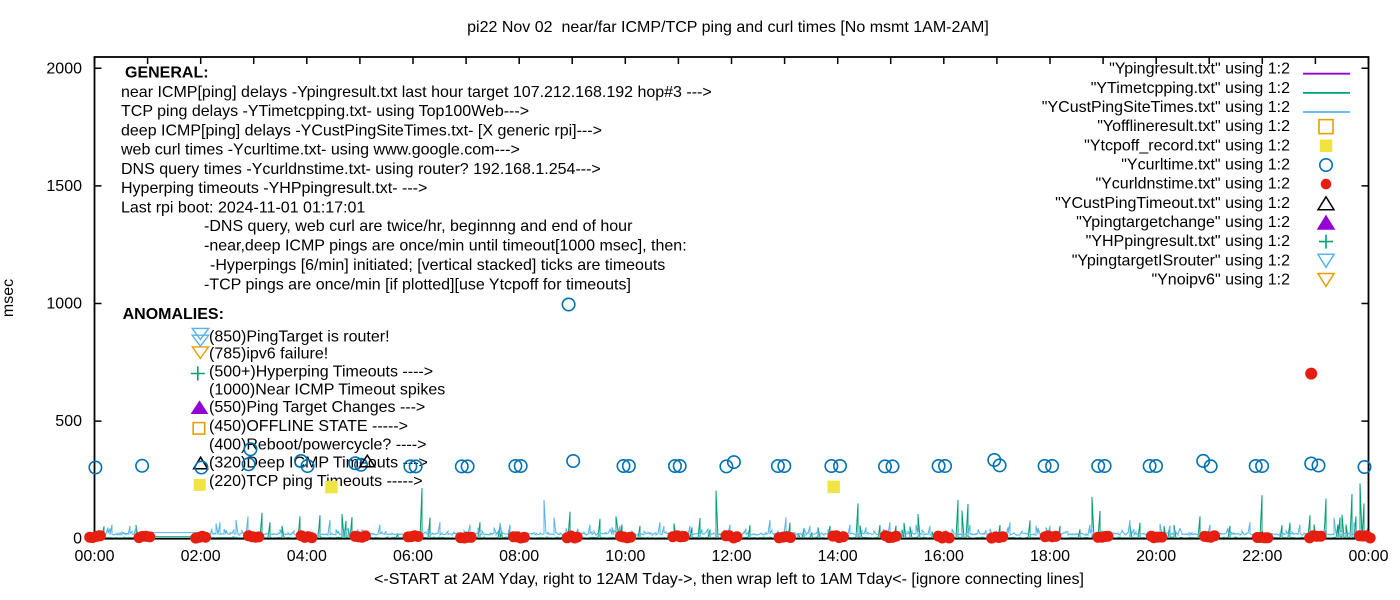 The image size is (1400, 600). Describe the element at coordinates (316, 481) in the screenshot. I see `svg-text: (220)TCP ping Timeouts ----->` at that location.